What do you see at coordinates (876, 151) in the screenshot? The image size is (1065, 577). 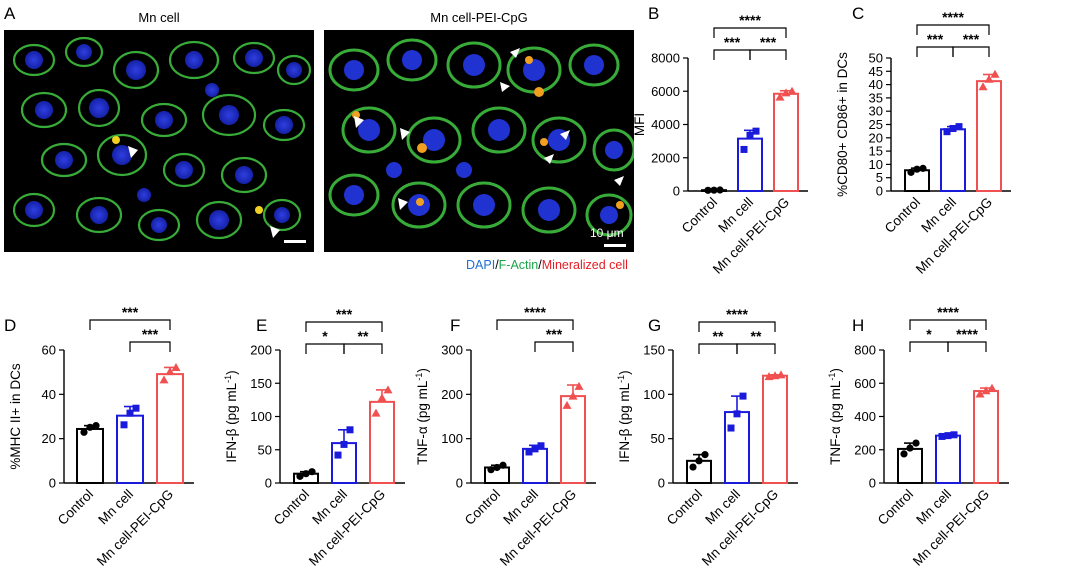 I see `y-tick-label: 15` at bounding box center [876, 151].